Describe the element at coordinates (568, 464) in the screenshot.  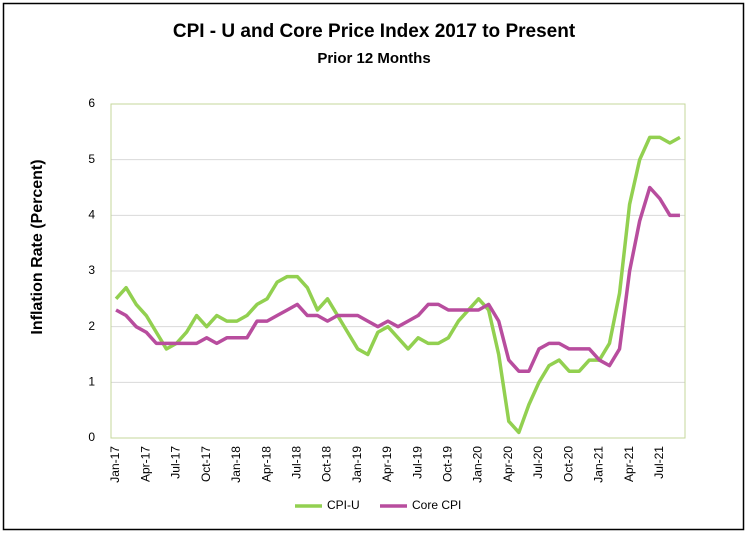
I see `x-tick-label: Oct-20` at that location.